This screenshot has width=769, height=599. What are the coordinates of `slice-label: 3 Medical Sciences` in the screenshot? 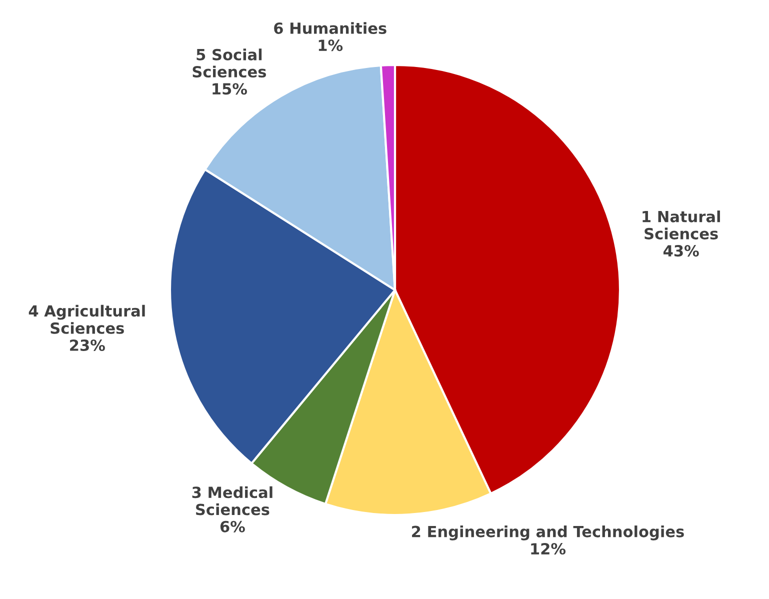 It's located at (232, 501).